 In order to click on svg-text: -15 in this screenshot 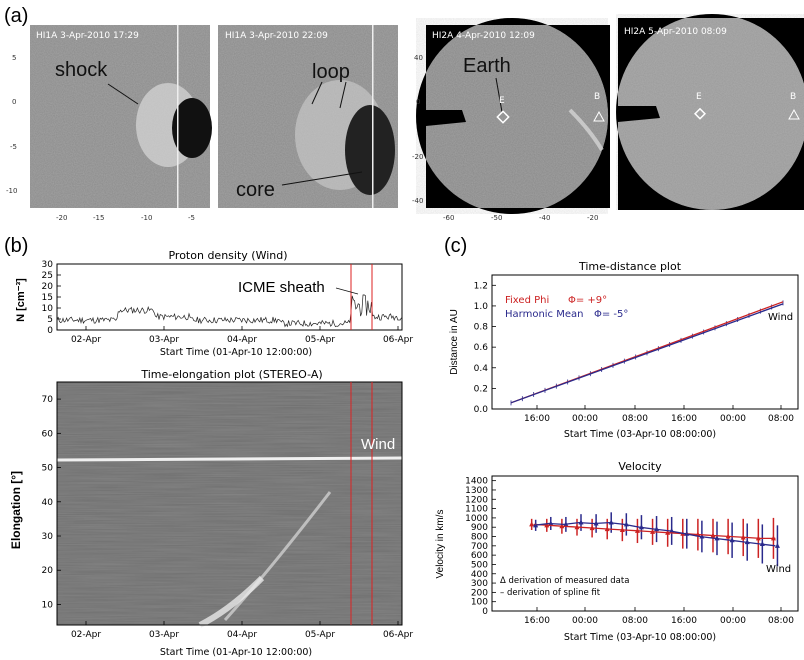, I will do `click(98, 218)`.